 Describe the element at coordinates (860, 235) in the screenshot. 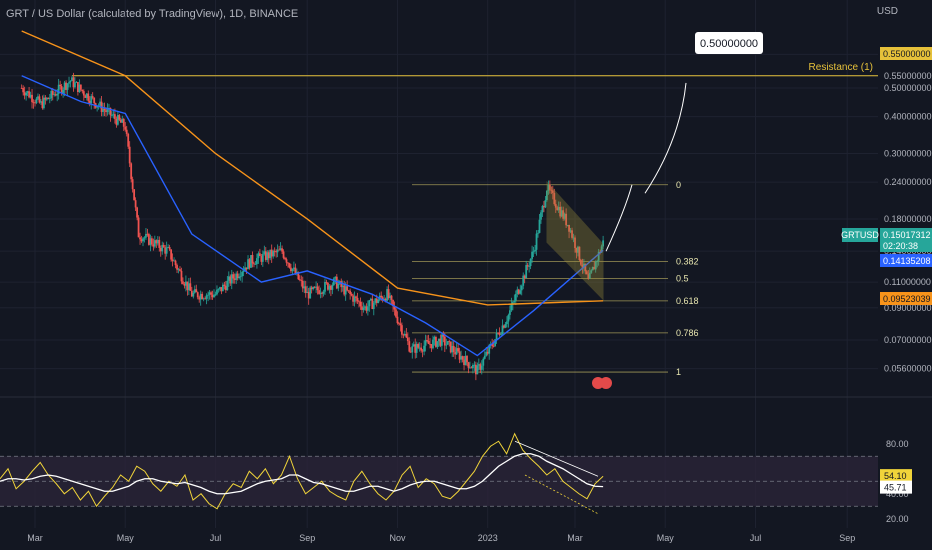

I see `symbol-tag-text: GRTUSD` at that location.